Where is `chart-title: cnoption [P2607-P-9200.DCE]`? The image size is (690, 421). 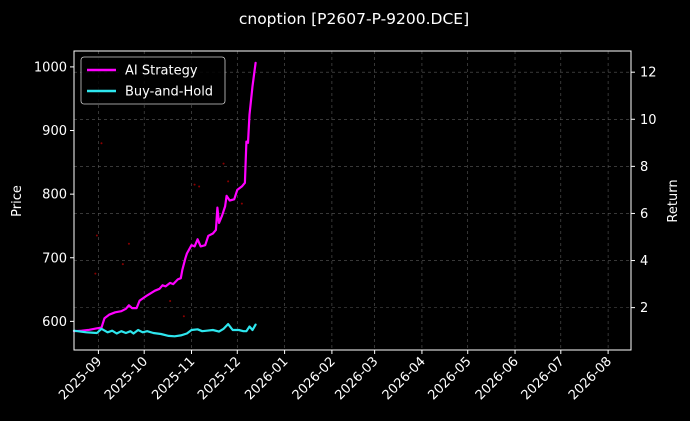 chart-title: cnoption [P2607-P-9200.DCE] is located at coordinates (354, 19).